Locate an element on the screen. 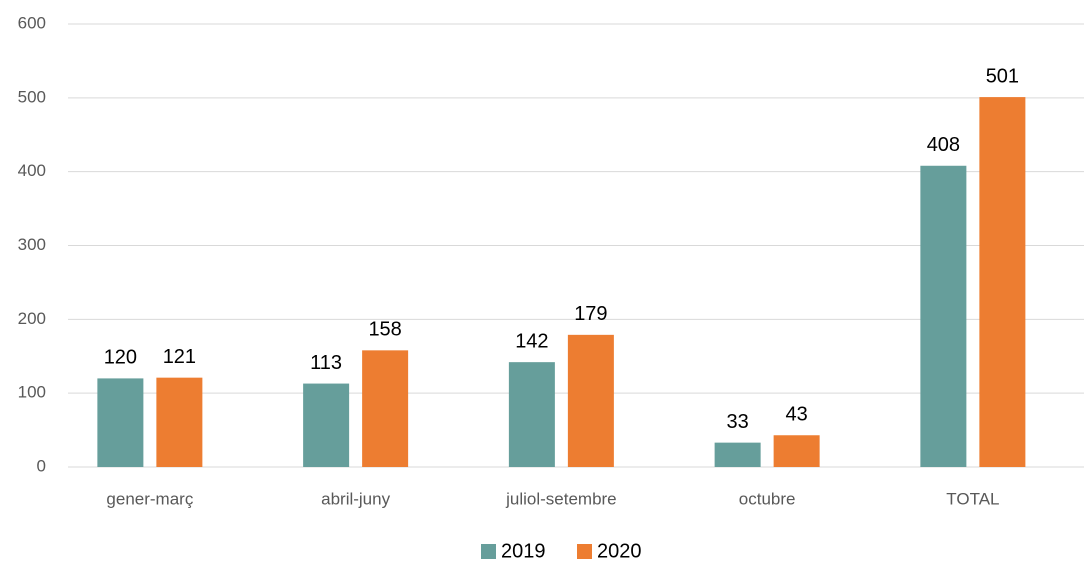 The image size is (1084, 563). x-tick-label: juliol-setembre is located at coordinates (561, 498).